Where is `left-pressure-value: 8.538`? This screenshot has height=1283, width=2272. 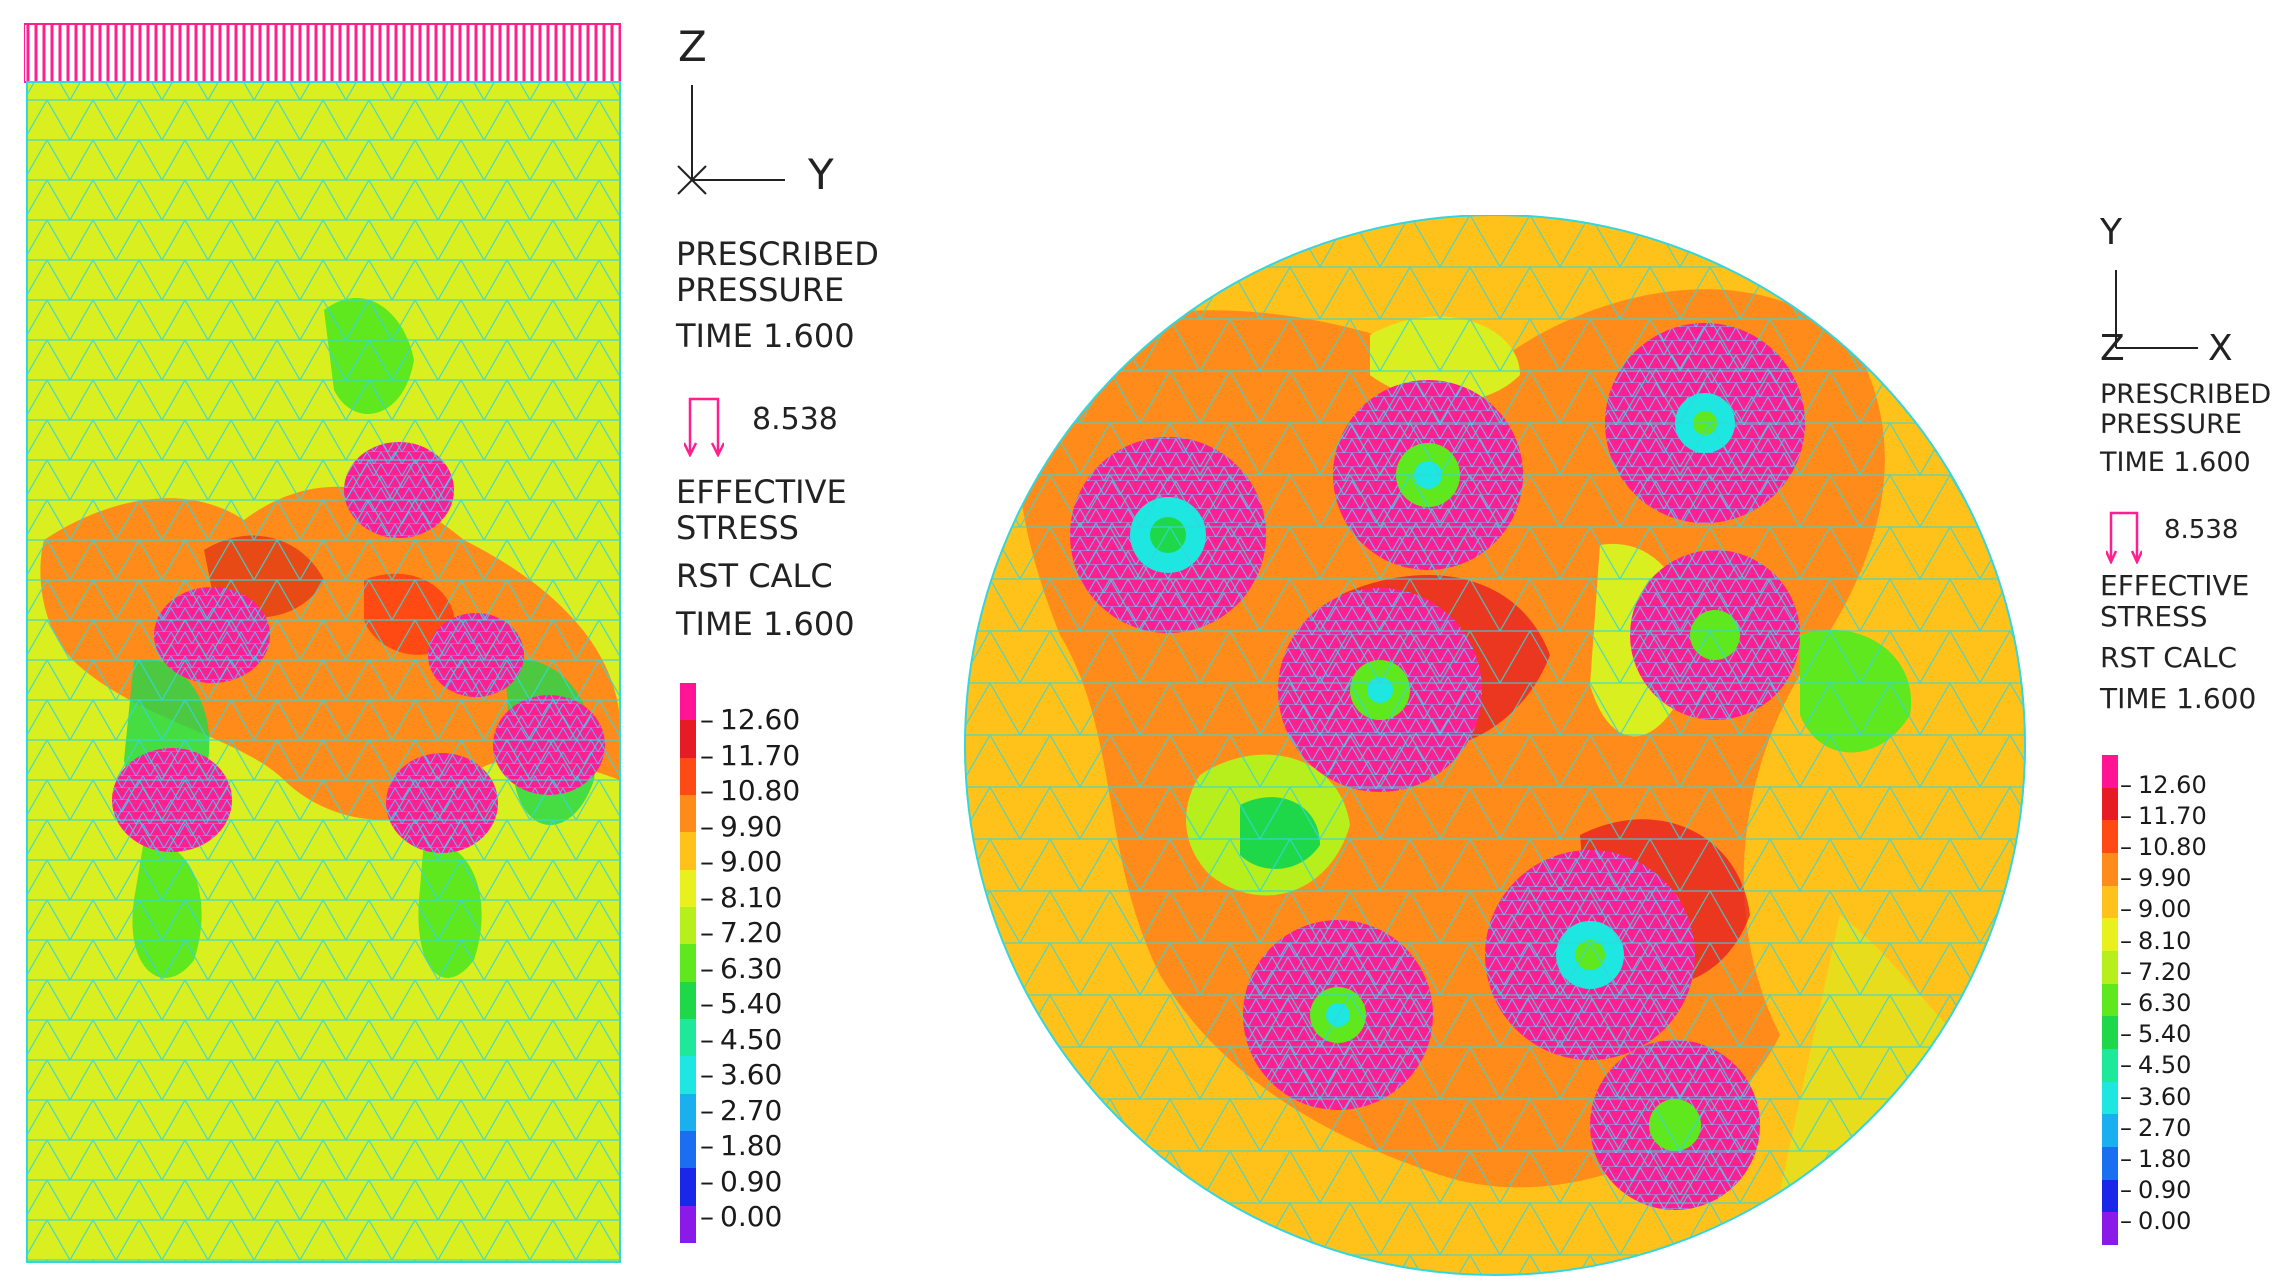
left-pressure-value: 8.538 is located at coordinates (795, 419).